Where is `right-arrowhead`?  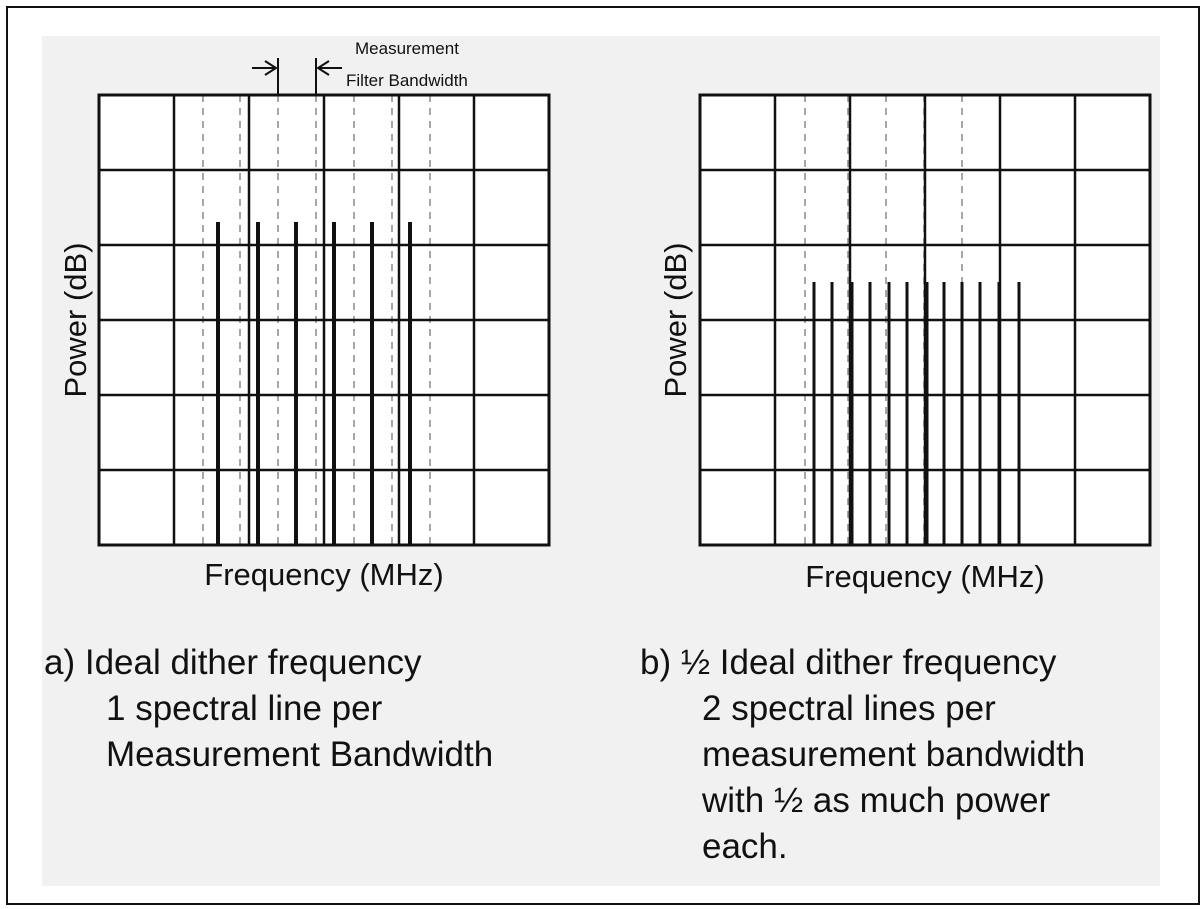 right-arrowhead is located at coordinates (323, 68).